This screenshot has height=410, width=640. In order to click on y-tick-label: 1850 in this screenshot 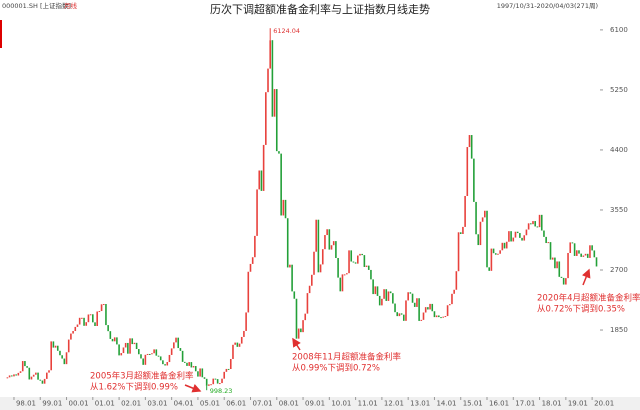, I will do `click(619, 330)`.